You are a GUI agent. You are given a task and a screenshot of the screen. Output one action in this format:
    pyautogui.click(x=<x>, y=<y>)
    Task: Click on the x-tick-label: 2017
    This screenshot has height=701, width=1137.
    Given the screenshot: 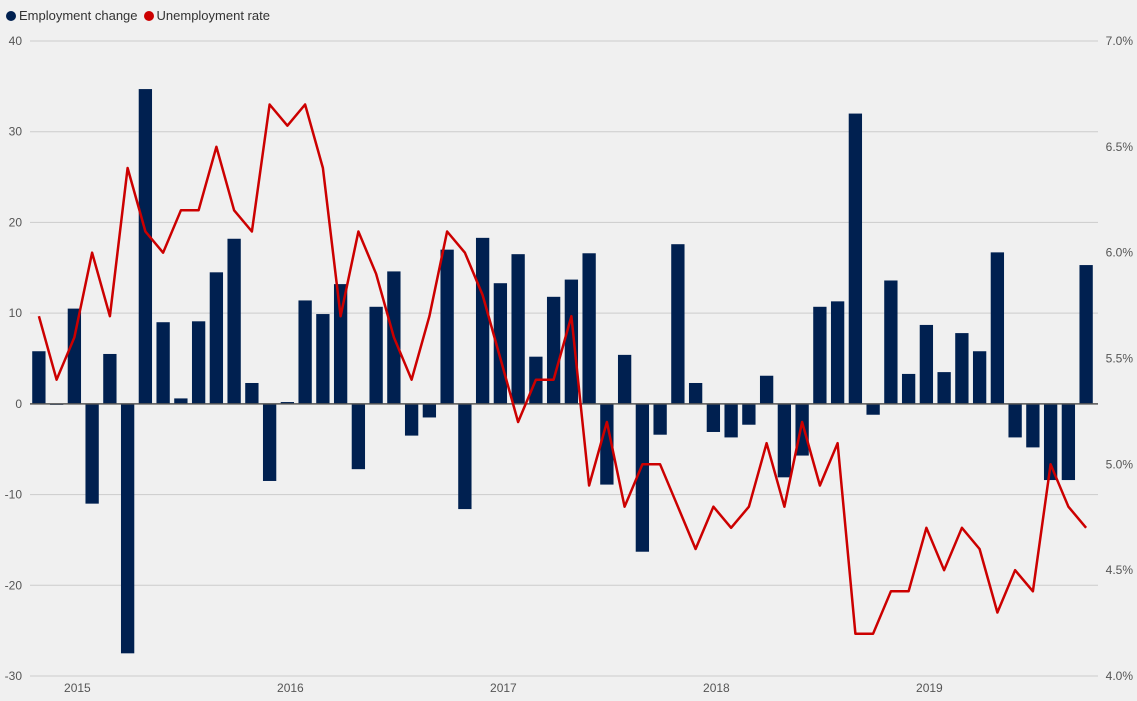 What is the action you would take?
    pyautogui.click(x=503, y=688)
    